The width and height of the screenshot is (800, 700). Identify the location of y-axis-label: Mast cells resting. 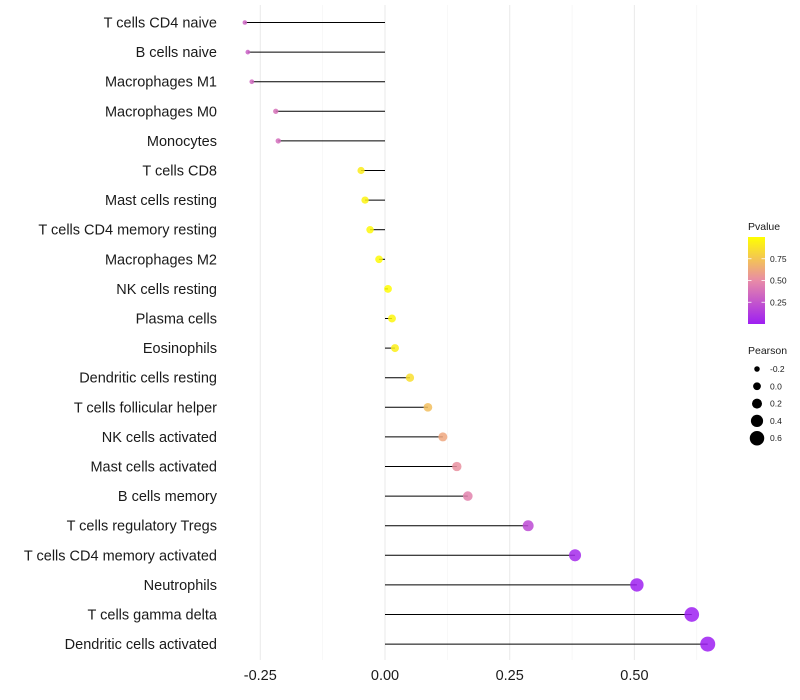
(161, 201).